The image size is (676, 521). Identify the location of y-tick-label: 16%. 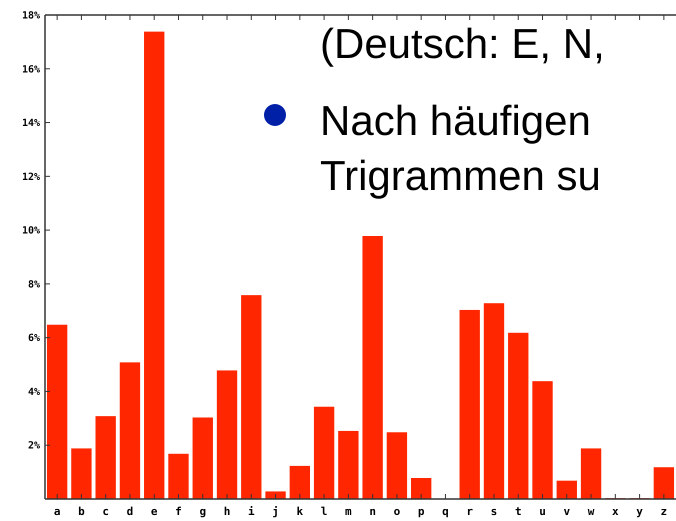
(31, 70).